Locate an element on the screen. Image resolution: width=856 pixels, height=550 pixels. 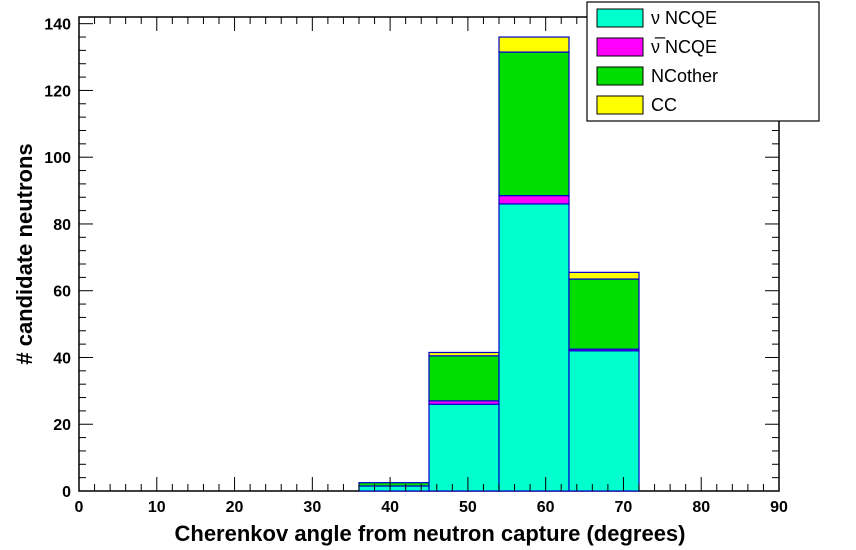
y-axis-title: # candidate neutrons is located at coordinates (24, 253).